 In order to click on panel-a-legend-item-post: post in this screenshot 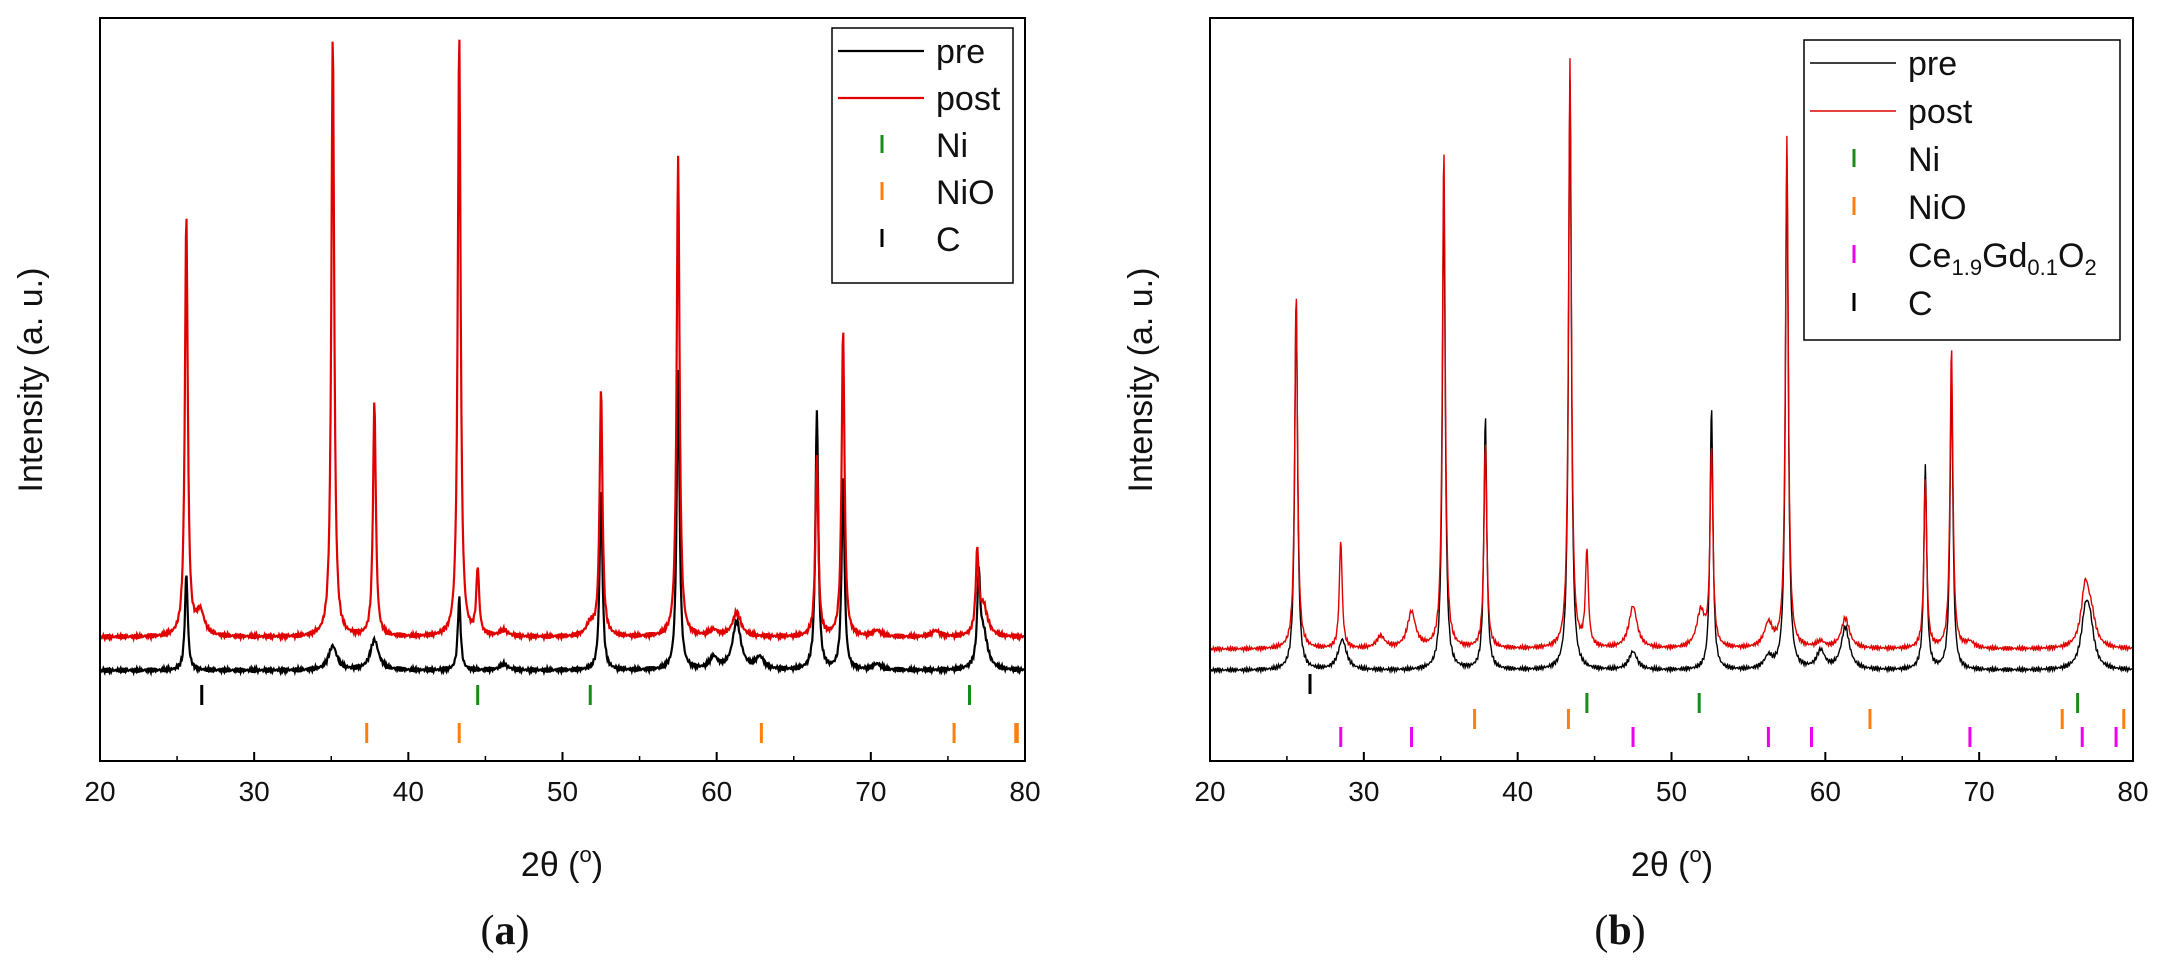, I will do `click(919, 99)`.